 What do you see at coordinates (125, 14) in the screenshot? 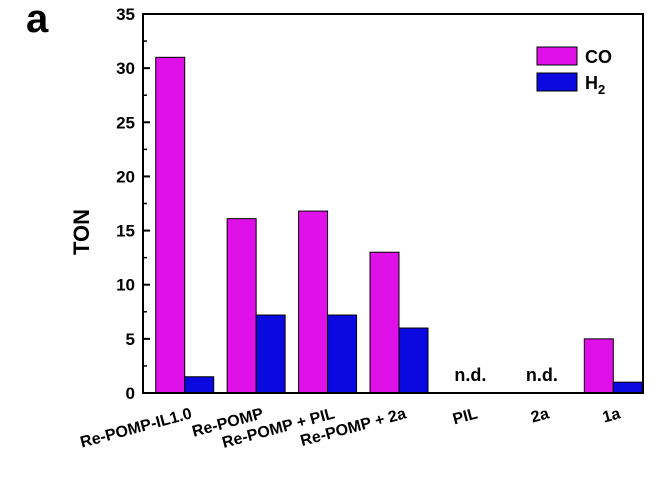
I see `y-tick-label: 35` at bounding box center [125, 14].